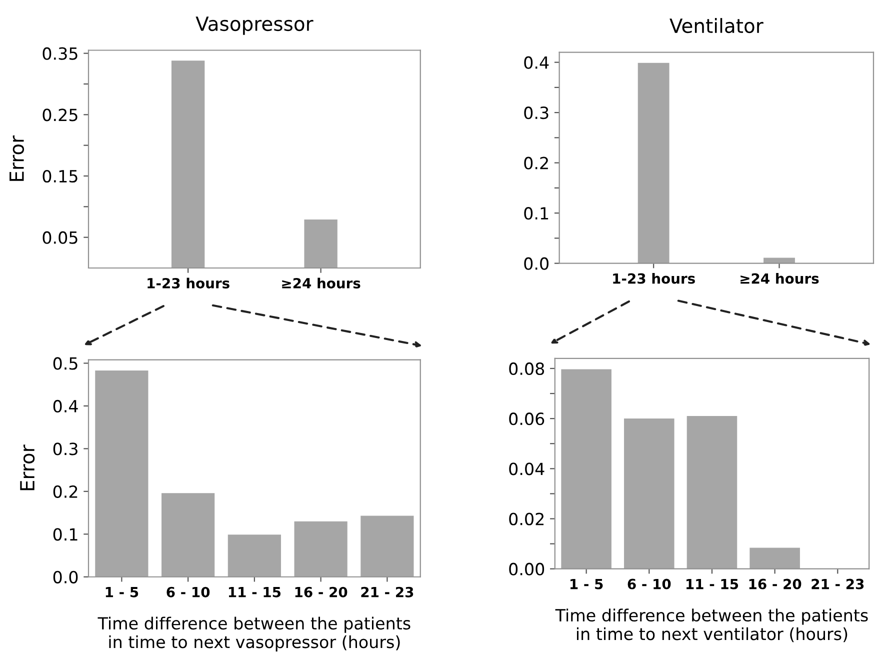  Describe the element at coordinates (526, 369) in the screenshot. I see `y-tick-label: 0.08` at that location.